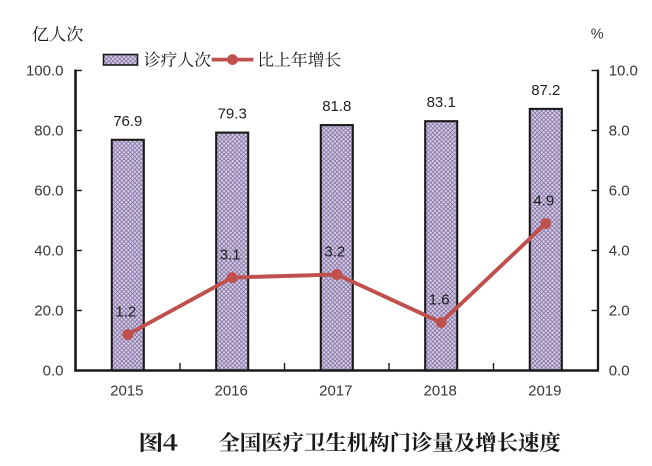 The width and height of the screenshot is (652, 466). What do you see at coordinates (439, 300) in the screenshot?
I see `svg-text: 1.6` at bounding box center [439, 300].